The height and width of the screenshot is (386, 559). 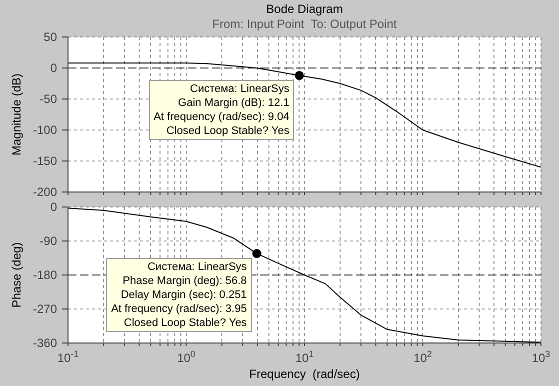 I want to click on x-tick-label: 10$^{1}$, so click(x=304, y=357).